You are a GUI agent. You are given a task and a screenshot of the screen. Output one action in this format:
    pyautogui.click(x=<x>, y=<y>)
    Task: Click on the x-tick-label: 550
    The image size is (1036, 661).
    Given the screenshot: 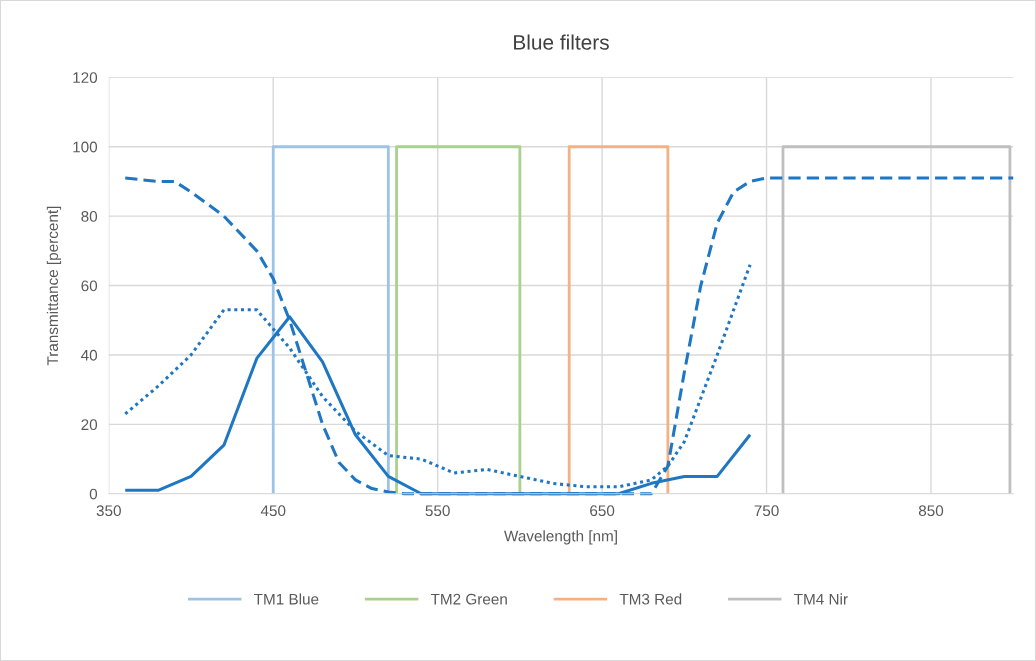 What is the action you would take?
    pyautogui.click(x=437, y=511)
    